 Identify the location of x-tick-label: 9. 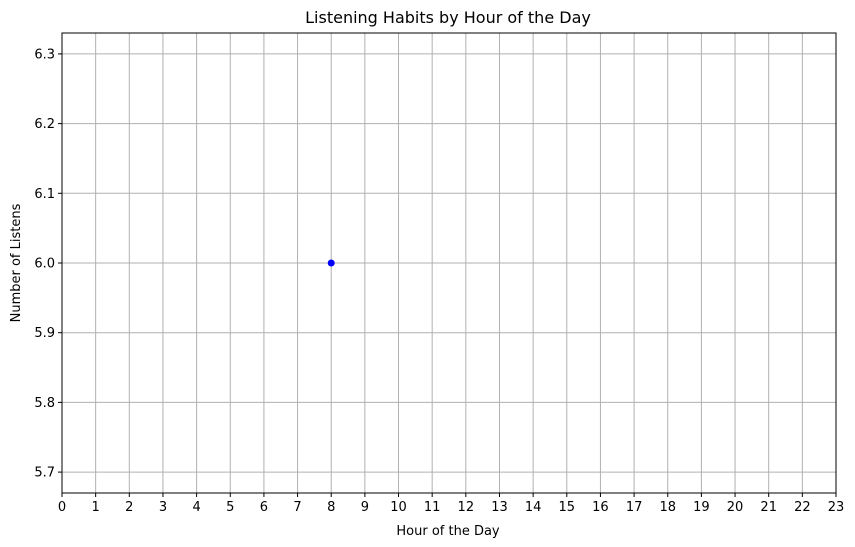
(365, 507).